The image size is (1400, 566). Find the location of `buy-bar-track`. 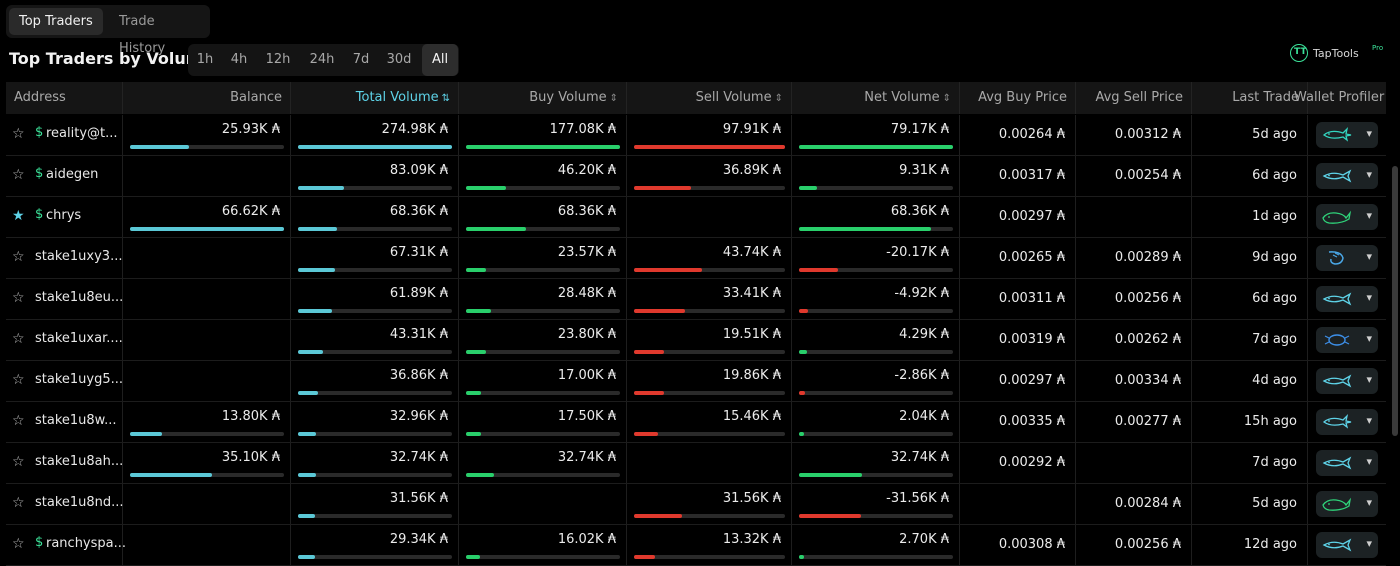

buy-bar-track is located at coordinates (543, 557).